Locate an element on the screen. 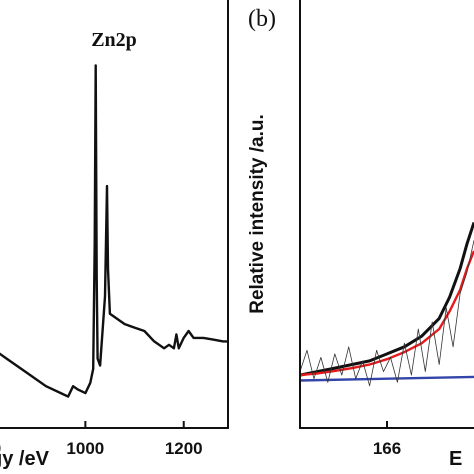  panel-a-ticks: 800 1000 1200 is located at coordinates (101, 439).